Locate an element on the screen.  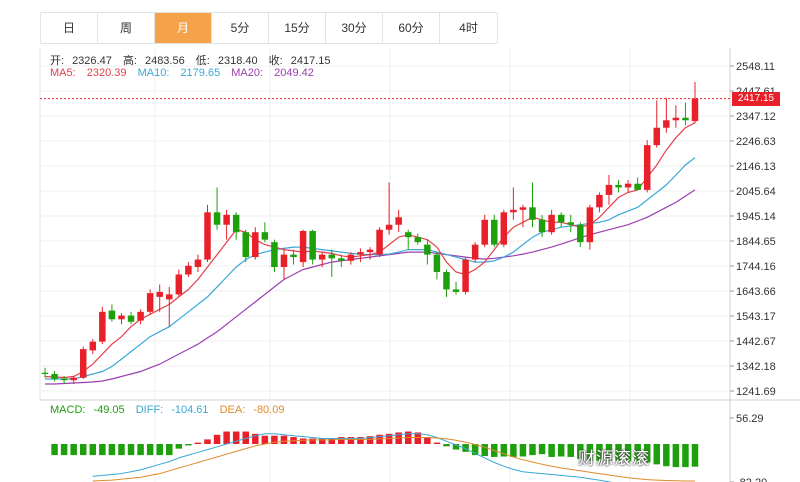
ma20-value: 2049.42 is located at coordinates (294, 73).